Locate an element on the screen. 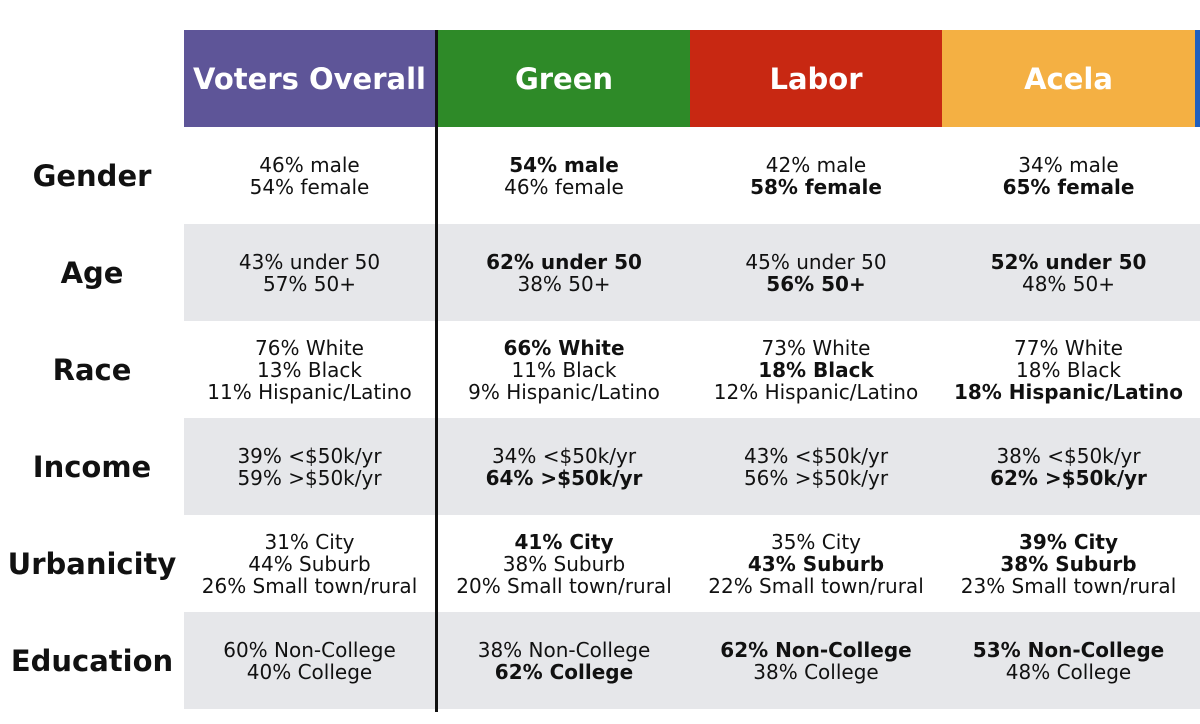 The image size is (1200, 724). cell-line: 43% <$50k/yr is located at coordinates (816, 455).